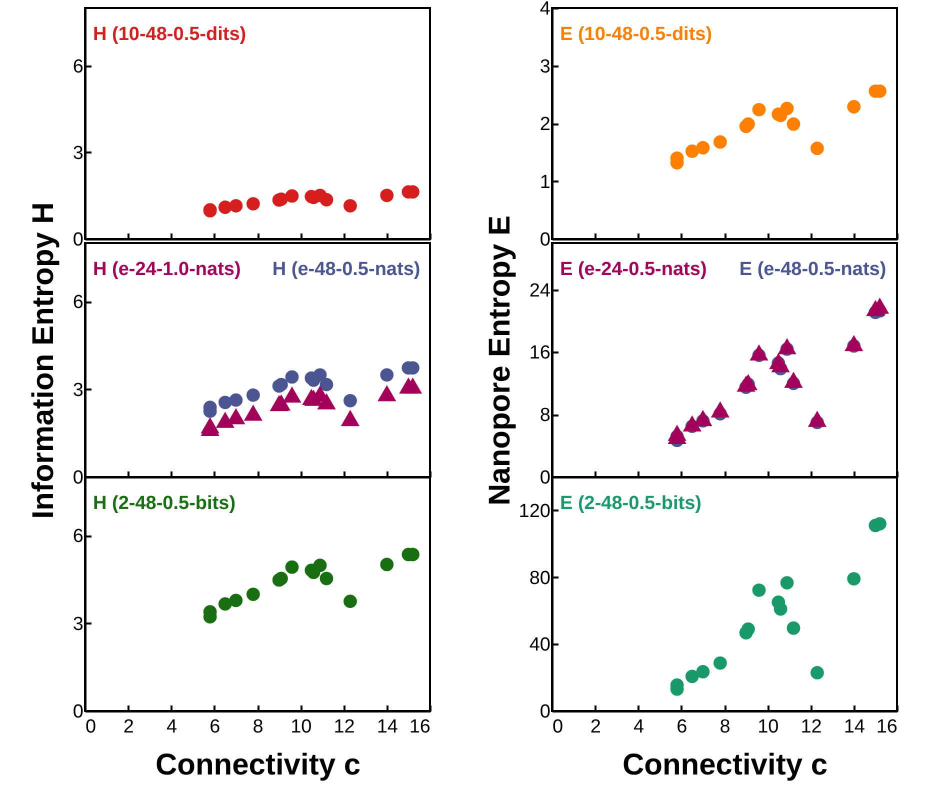 Image resolution: width=926 pixels, height=798 pixels. Describe the element at coordinates (169, 34) in the screenshot. I see `text: H (10-48-0.5-dits)` at that location.